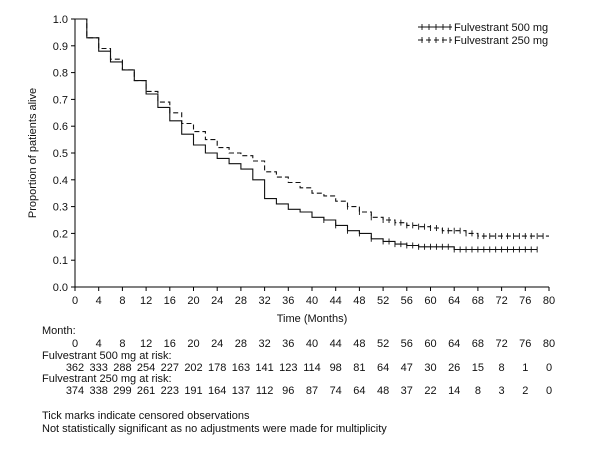  Describe the element at coordinates (170, 391) in the screenshot. I see `risk-value: 223` at that location.